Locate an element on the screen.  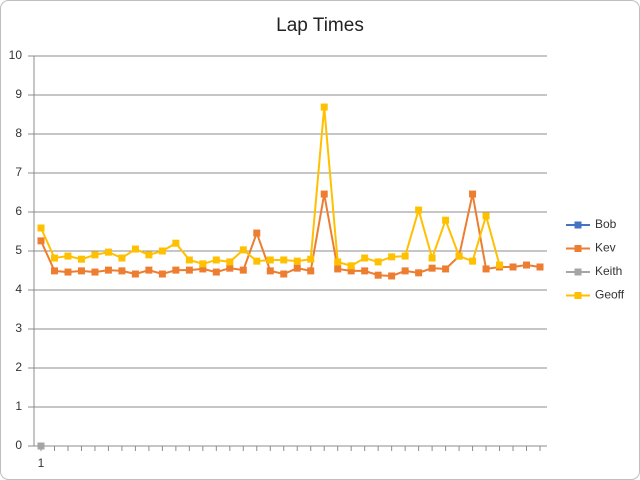
y-tick-label: 9 is located at coordinates (18, 94).